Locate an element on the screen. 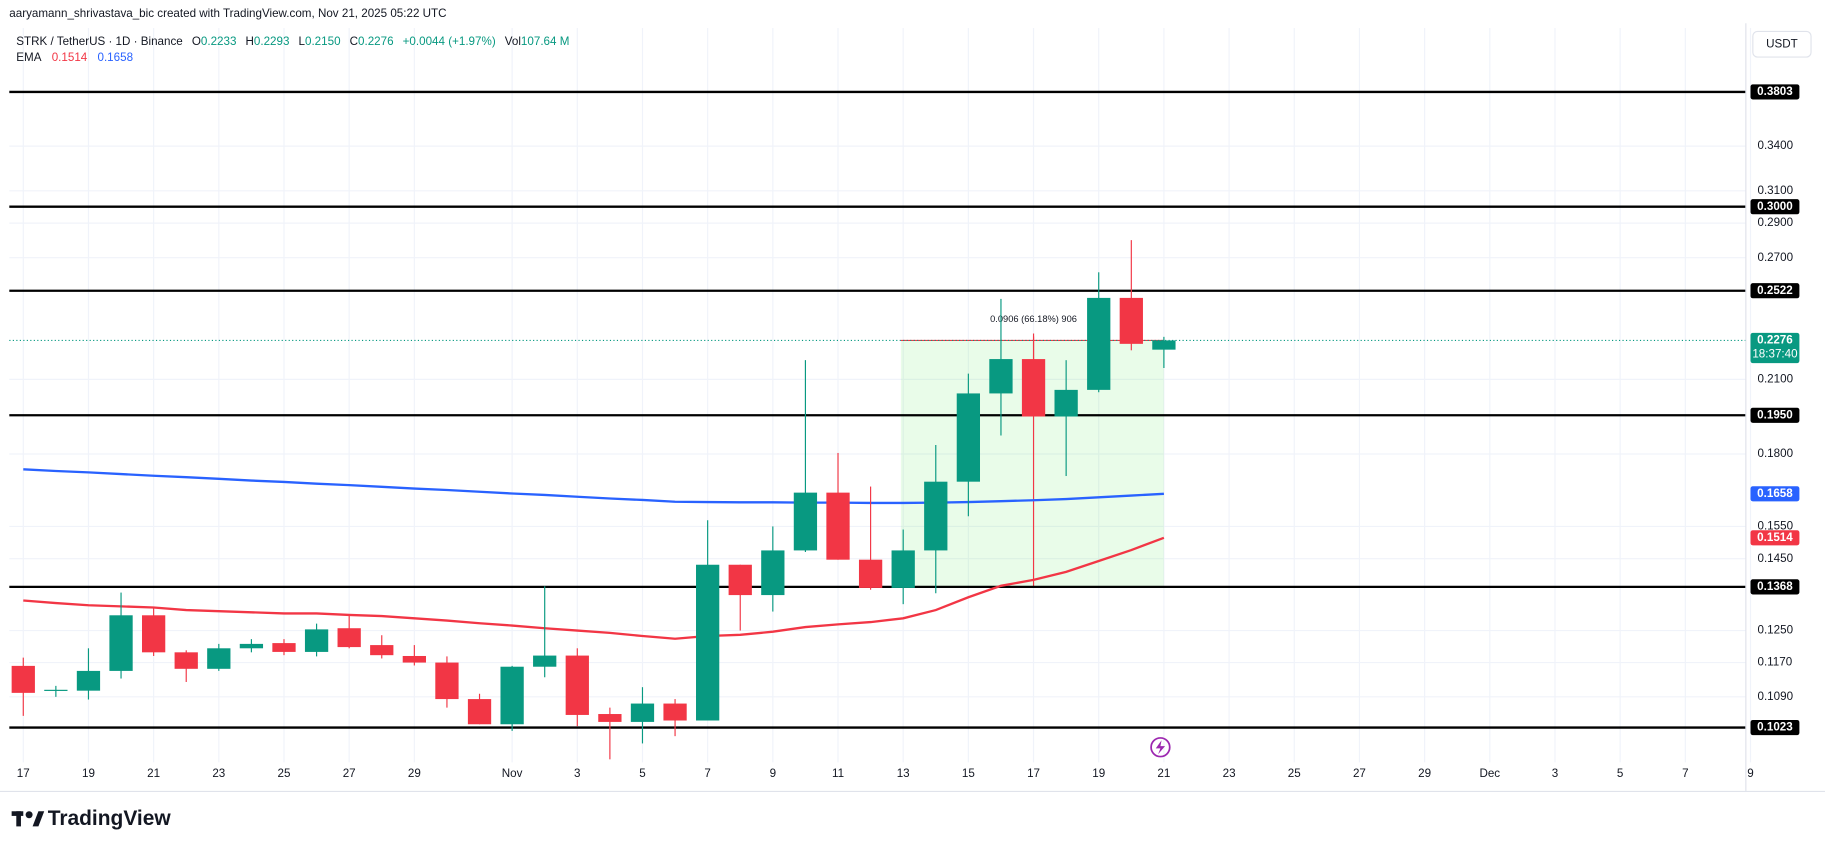 This screenshot has height=849, width=1825. measure-label: 0.0906 (66.18%) 906 is located at coordinates (1033, 319).